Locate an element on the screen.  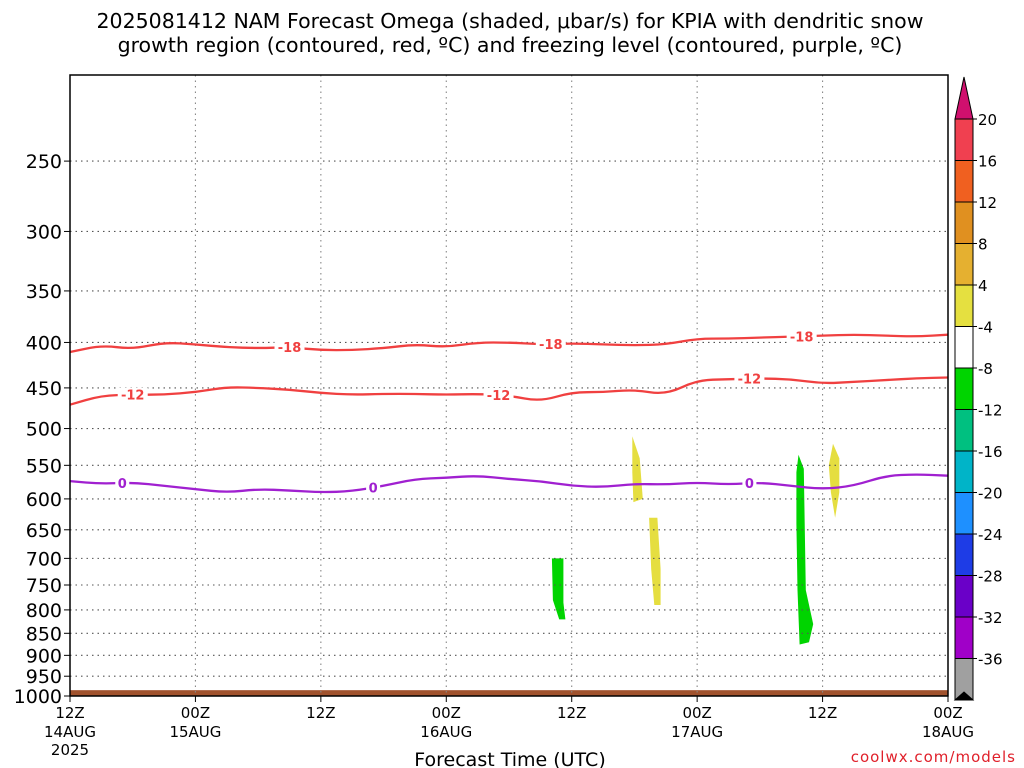
colorbar-label: 16 is located at coordinates (987, 162).